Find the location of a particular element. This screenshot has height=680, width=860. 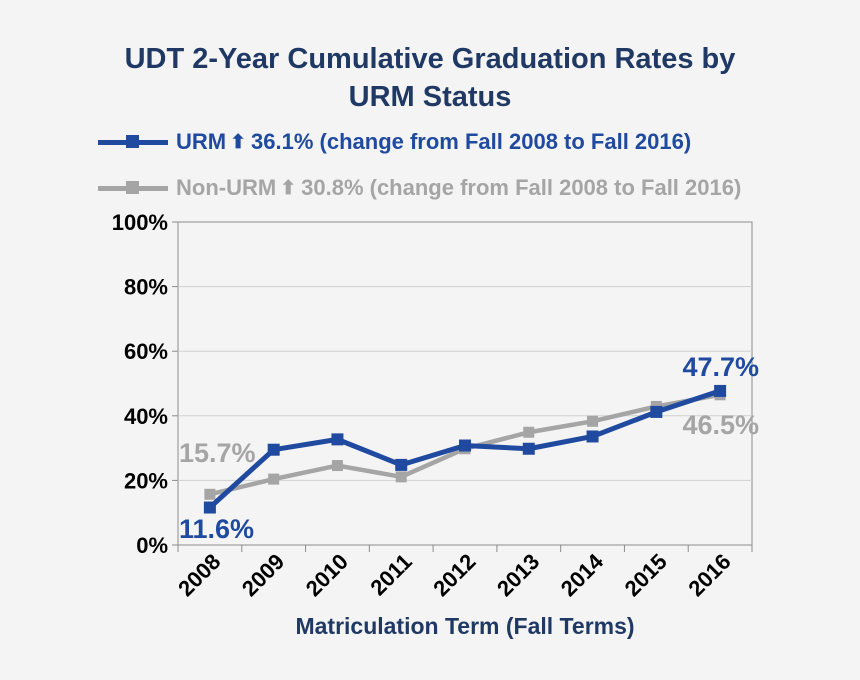

x-tick-label: 2010 is located at coordinates (327, 575).